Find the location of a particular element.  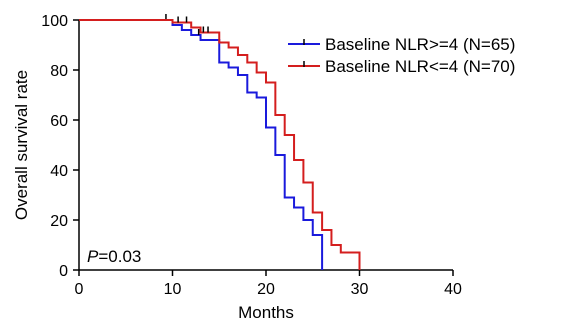

y-axis-title: Overall survival rate is located at coordinates (21, 145).